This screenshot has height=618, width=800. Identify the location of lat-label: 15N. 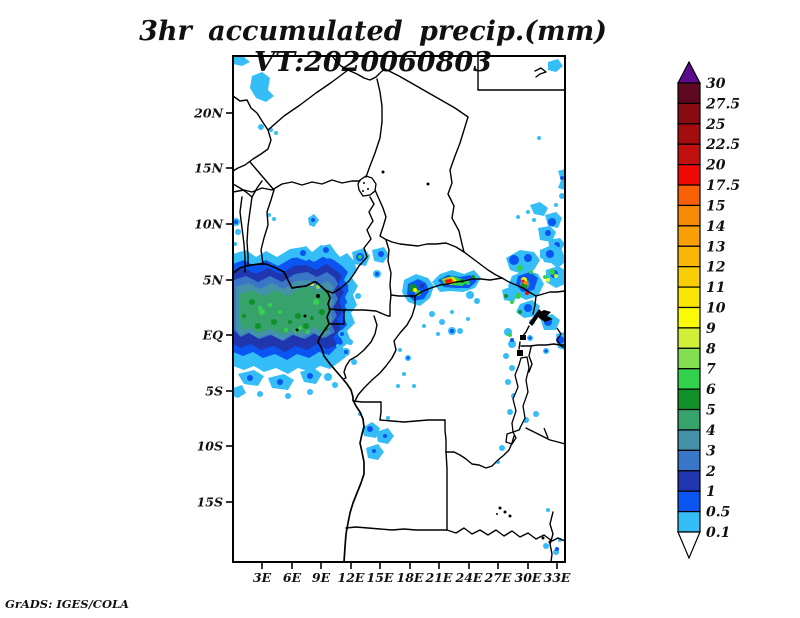
(208, 168).